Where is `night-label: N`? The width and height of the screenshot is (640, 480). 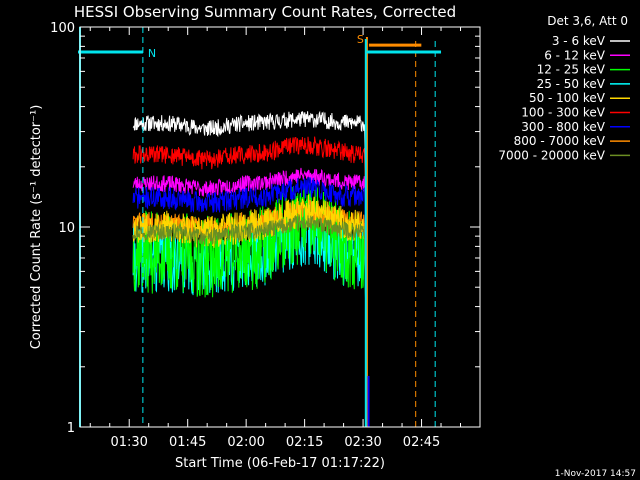
night-label: N is located at coordinates (152, 53).